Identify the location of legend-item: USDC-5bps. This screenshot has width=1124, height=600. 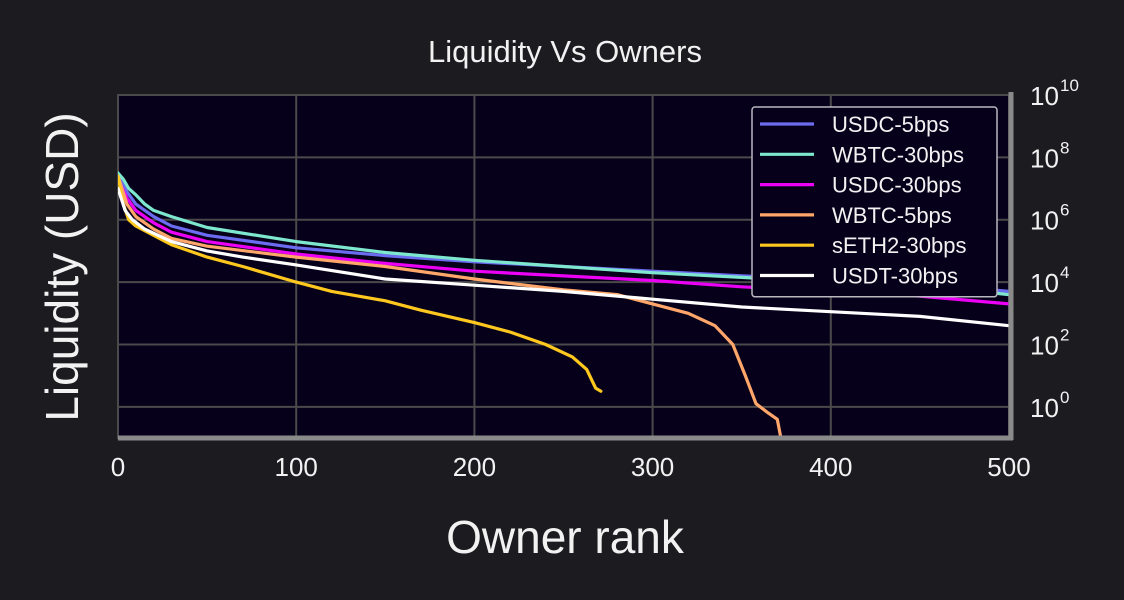
(854, 124).